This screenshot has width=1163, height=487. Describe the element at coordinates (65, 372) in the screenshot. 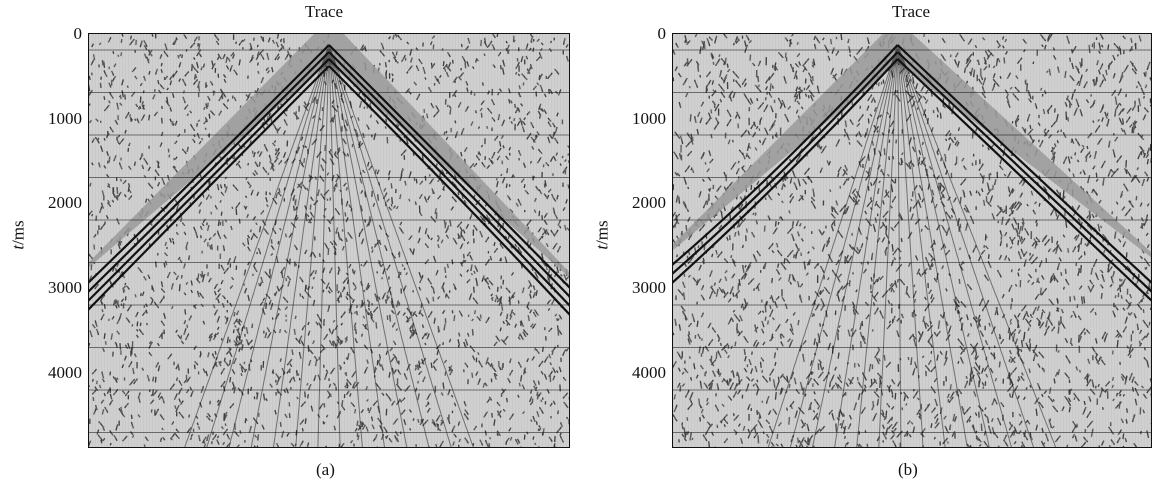

I see `panel-a-ytick-4000: 4000` at that location.